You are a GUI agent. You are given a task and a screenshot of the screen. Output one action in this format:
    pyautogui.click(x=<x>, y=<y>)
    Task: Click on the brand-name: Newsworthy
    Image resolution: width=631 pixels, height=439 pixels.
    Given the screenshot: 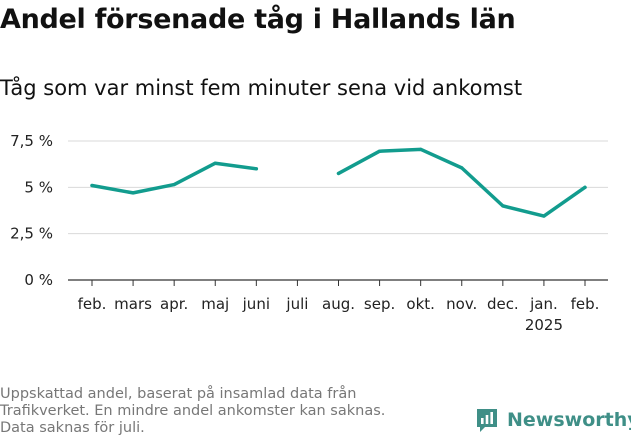 What is the action you would take?
    pyautogui.click(x=569, y=420)
    